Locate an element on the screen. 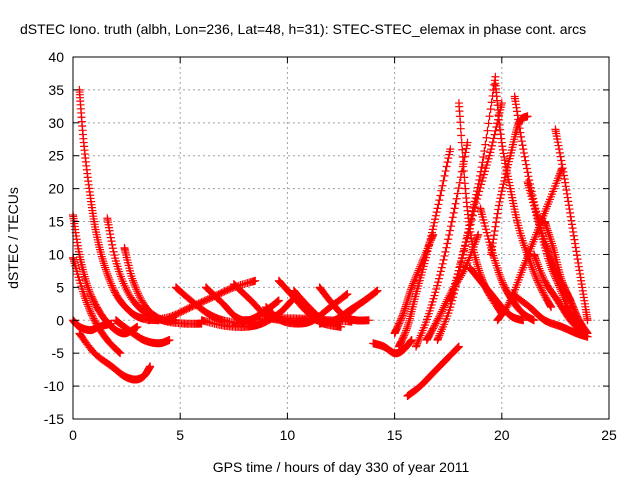 Image resolution: width=640 pixels, height=480 pixels. y-tick-label: -5 is located at coordinates (58, 353).